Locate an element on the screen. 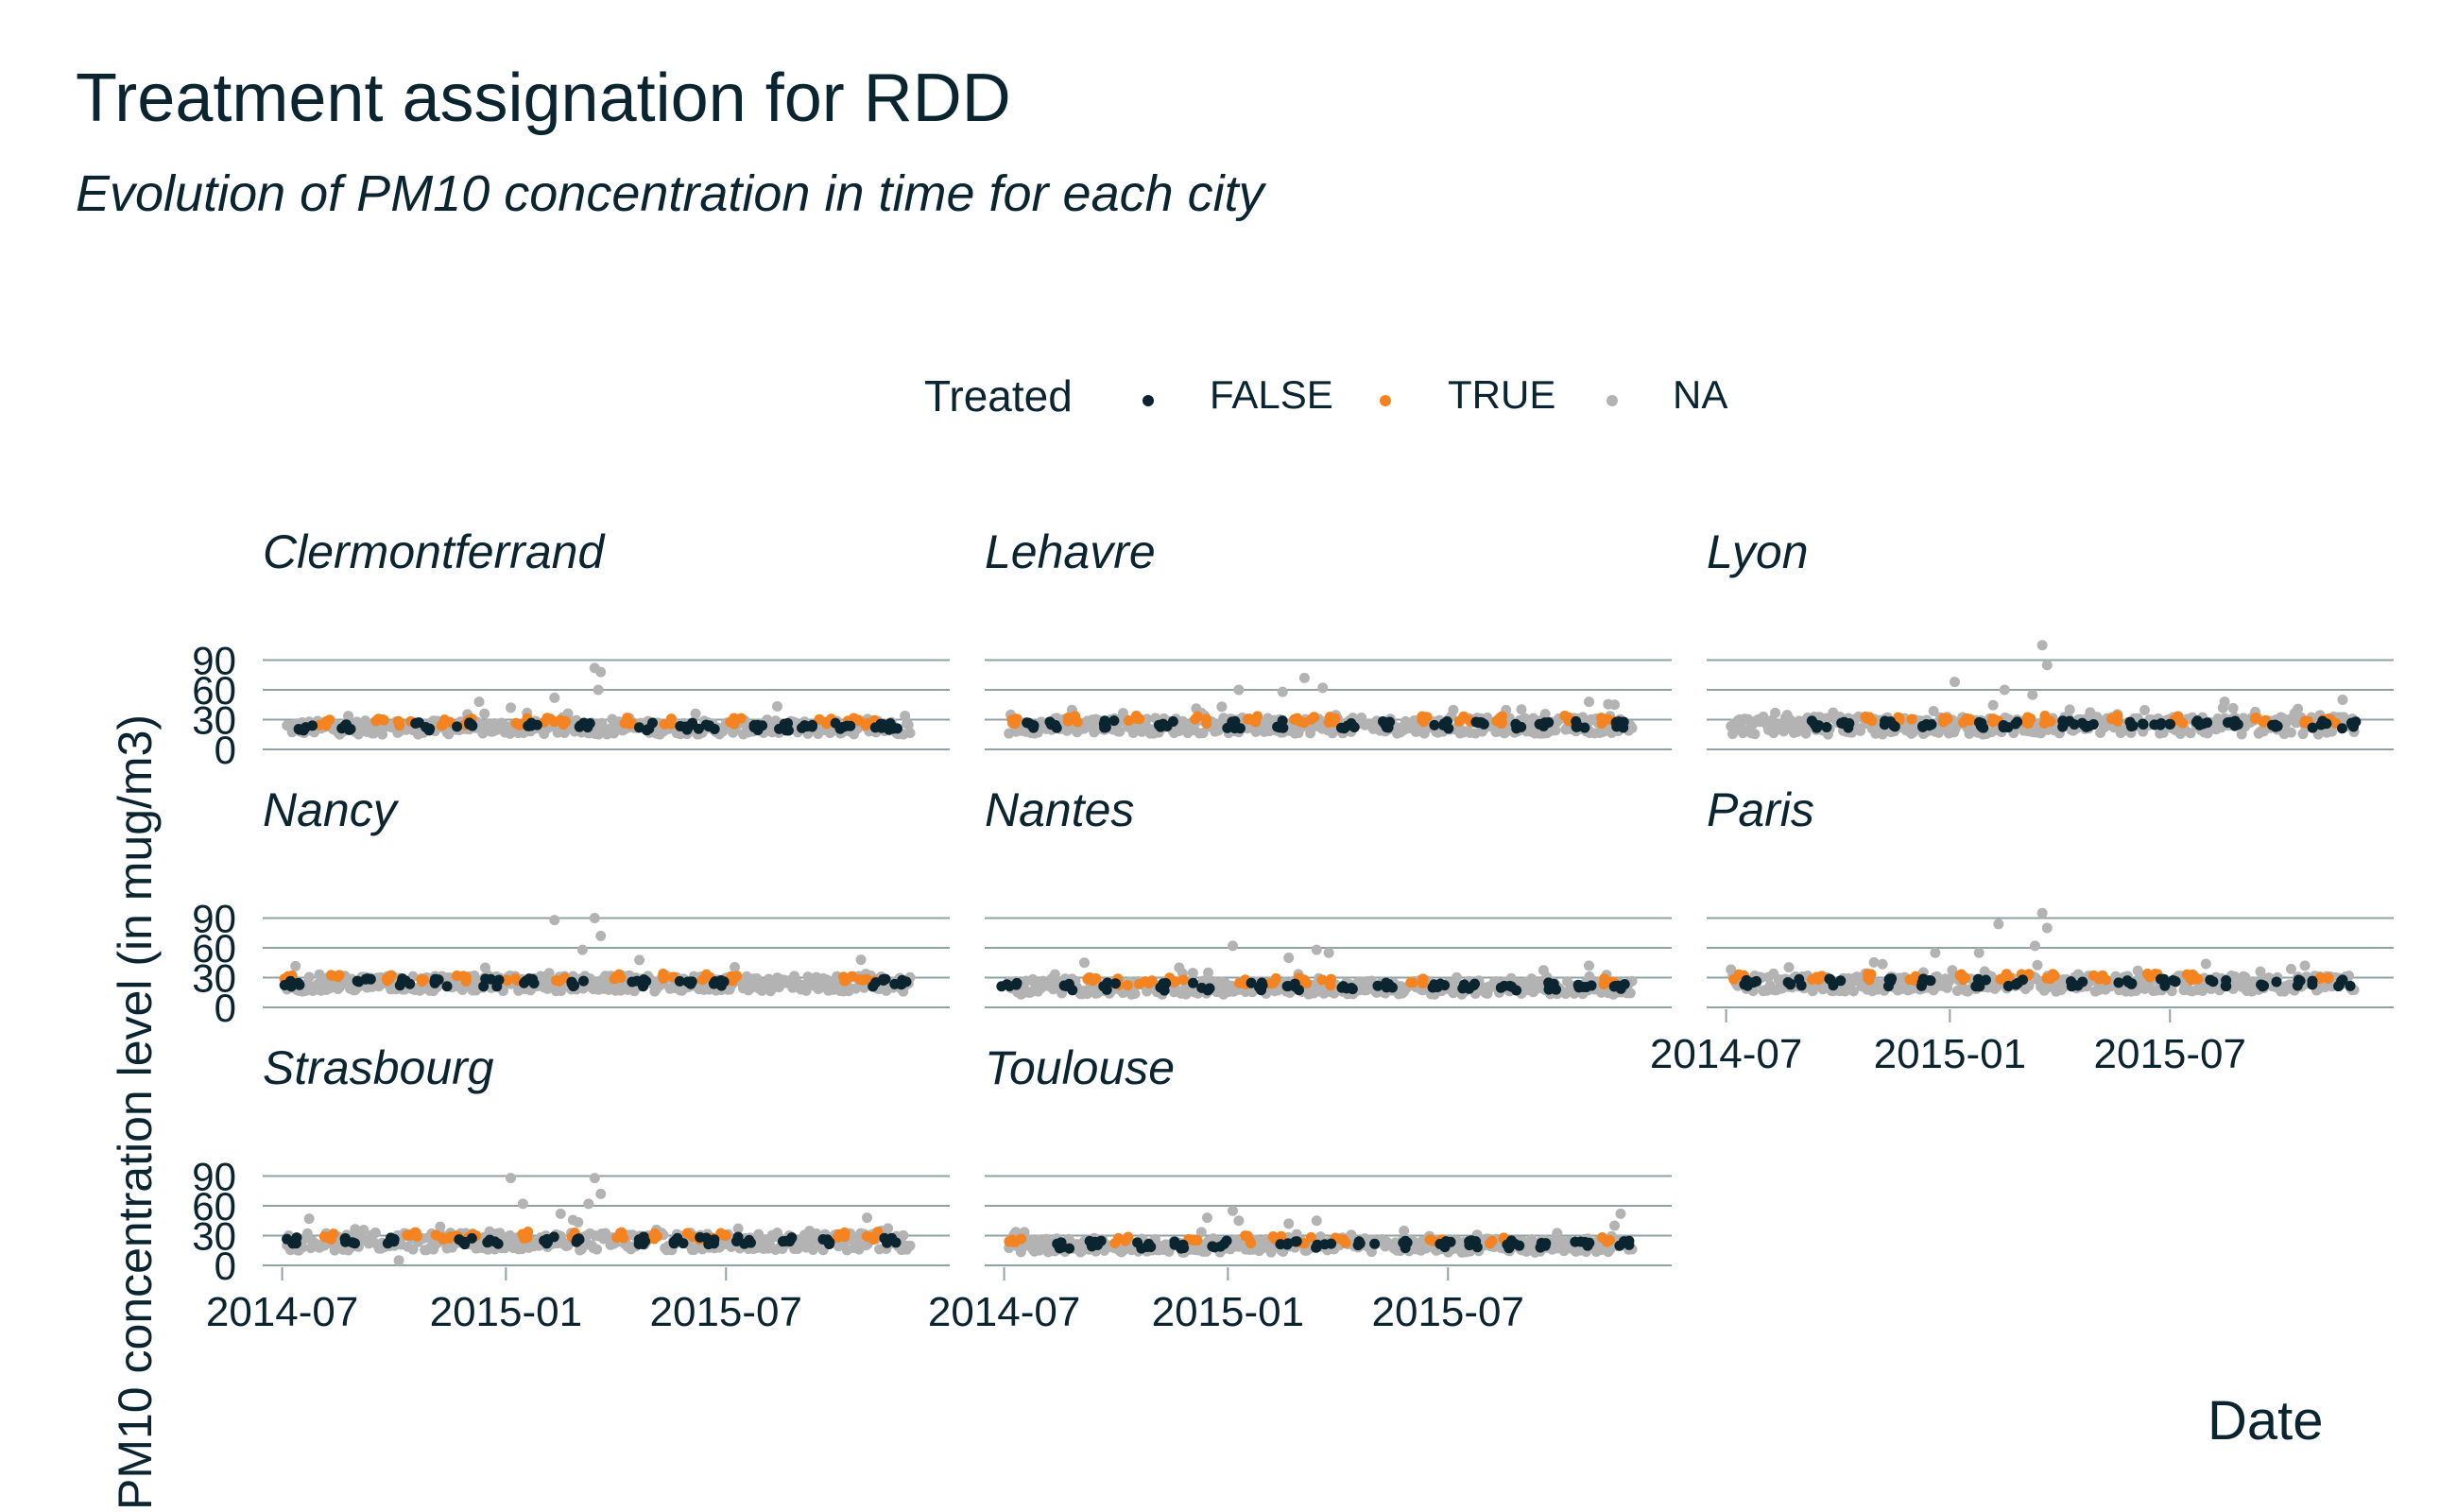  y-tick-label: 60 is located at coordinates (214, 690).